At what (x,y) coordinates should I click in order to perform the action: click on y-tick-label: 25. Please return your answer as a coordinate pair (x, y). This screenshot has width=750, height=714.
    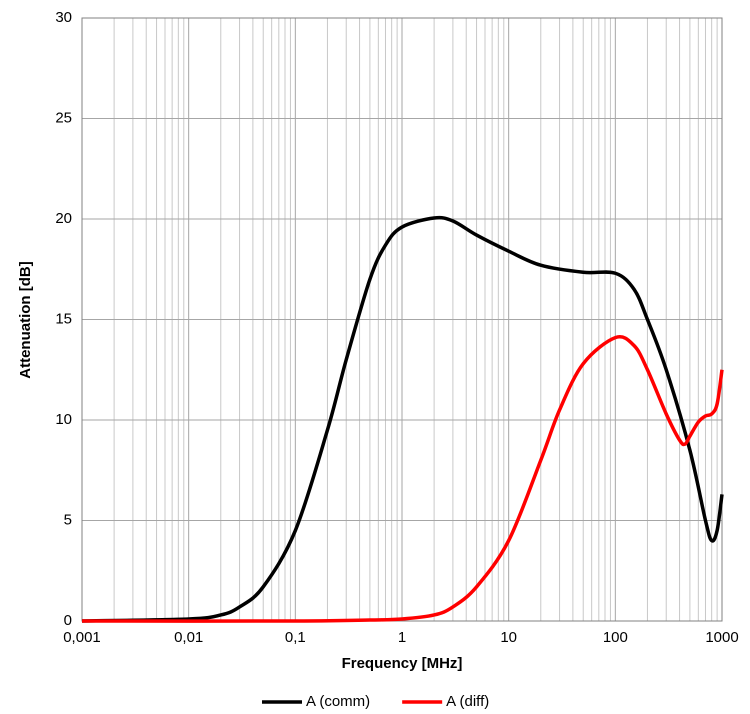
    Looking at the image, I should click on (63, 117).